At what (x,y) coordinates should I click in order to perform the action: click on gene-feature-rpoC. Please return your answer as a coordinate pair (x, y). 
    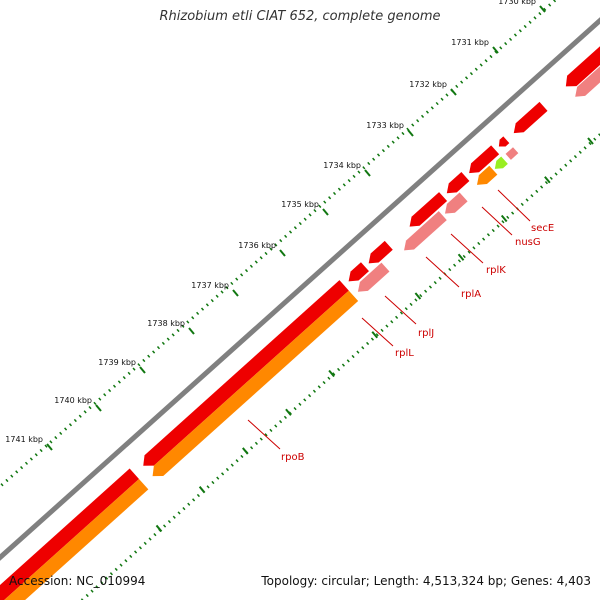
    Looking at the image, I should click on (74, 539).